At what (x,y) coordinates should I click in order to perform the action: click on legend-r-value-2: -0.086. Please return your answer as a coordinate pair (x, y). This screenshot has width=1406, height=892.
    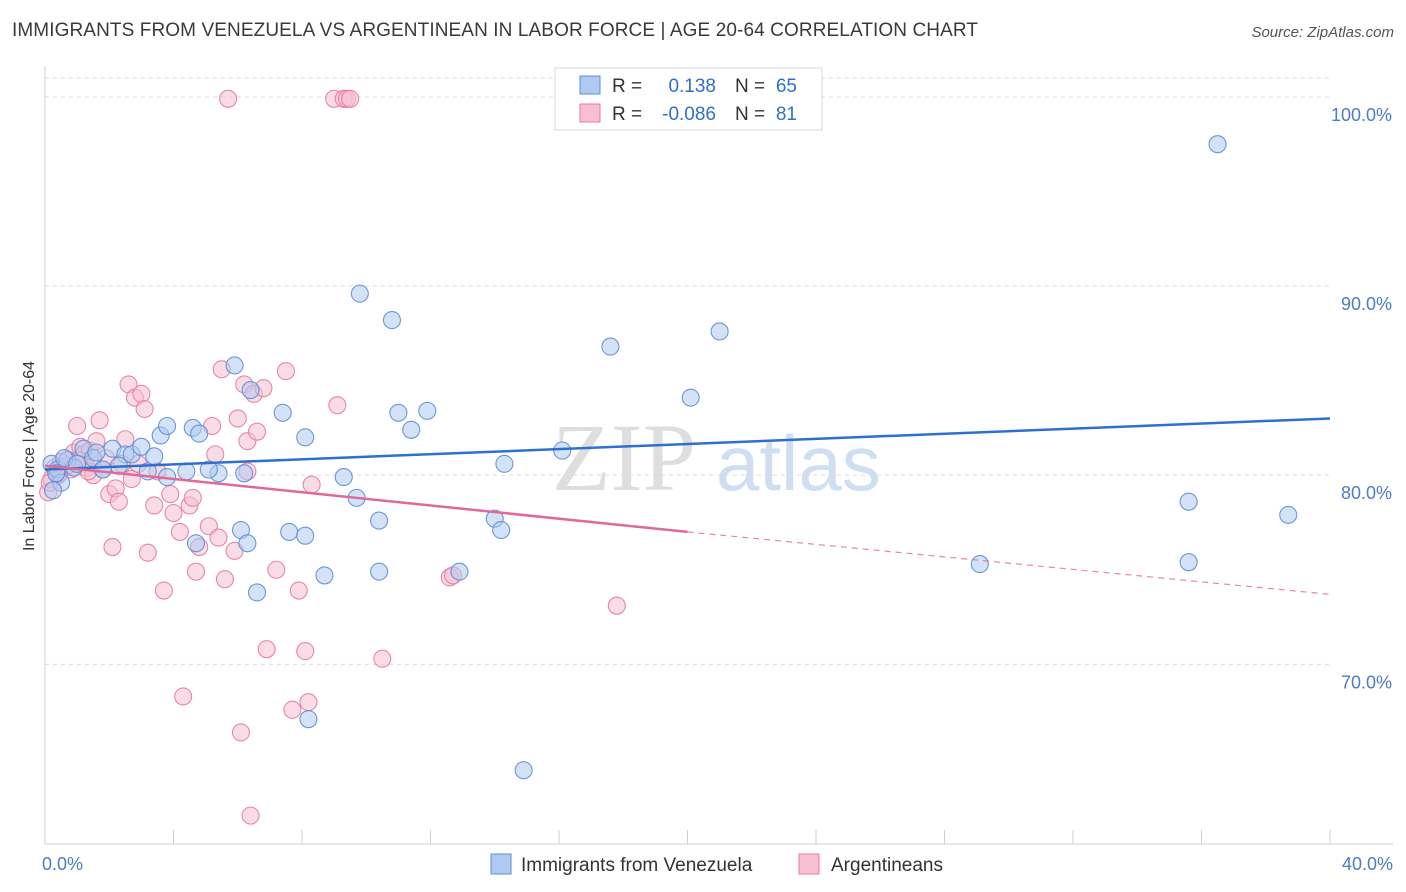
    Looking at the image, I should click on (689, 114).